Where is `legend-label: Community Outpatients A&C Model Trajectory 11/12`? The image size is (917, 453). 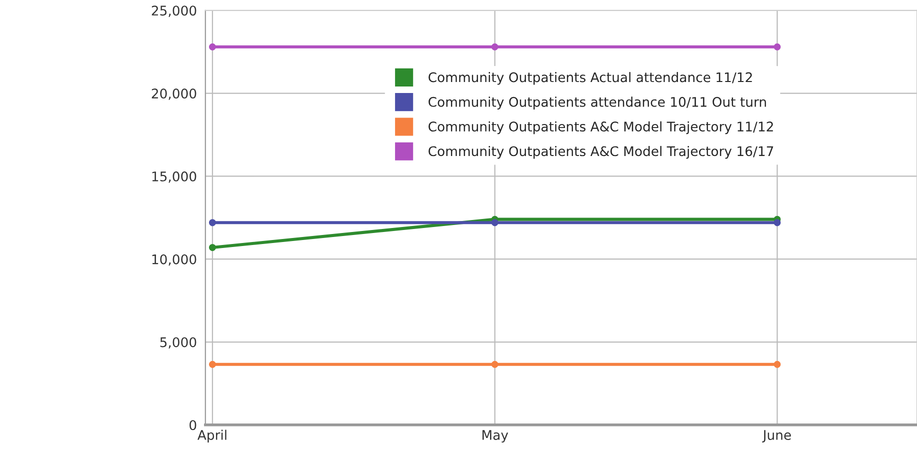
legend-label: Community Outpatients A&C Model Trajectory 11/12 is located at coordinates (600, 127).